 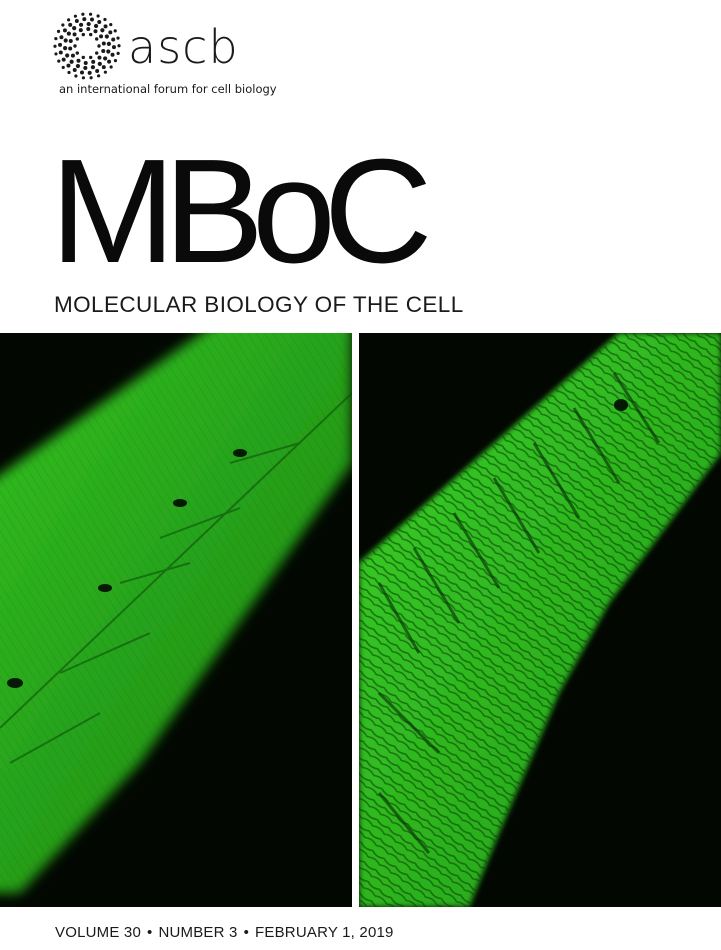 What do you see at coordinates (168, 89) in the screenshot?
I see `publisher-tagline: an international forum for cell biology` at bounding box center [168, 89].